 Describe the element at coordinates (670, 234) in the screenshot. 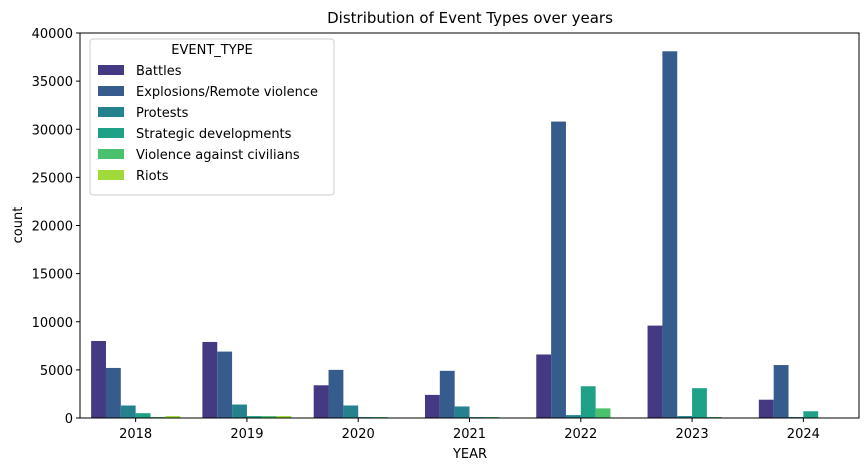

I see `bar-explosions-remote-violence-2023` at that location.